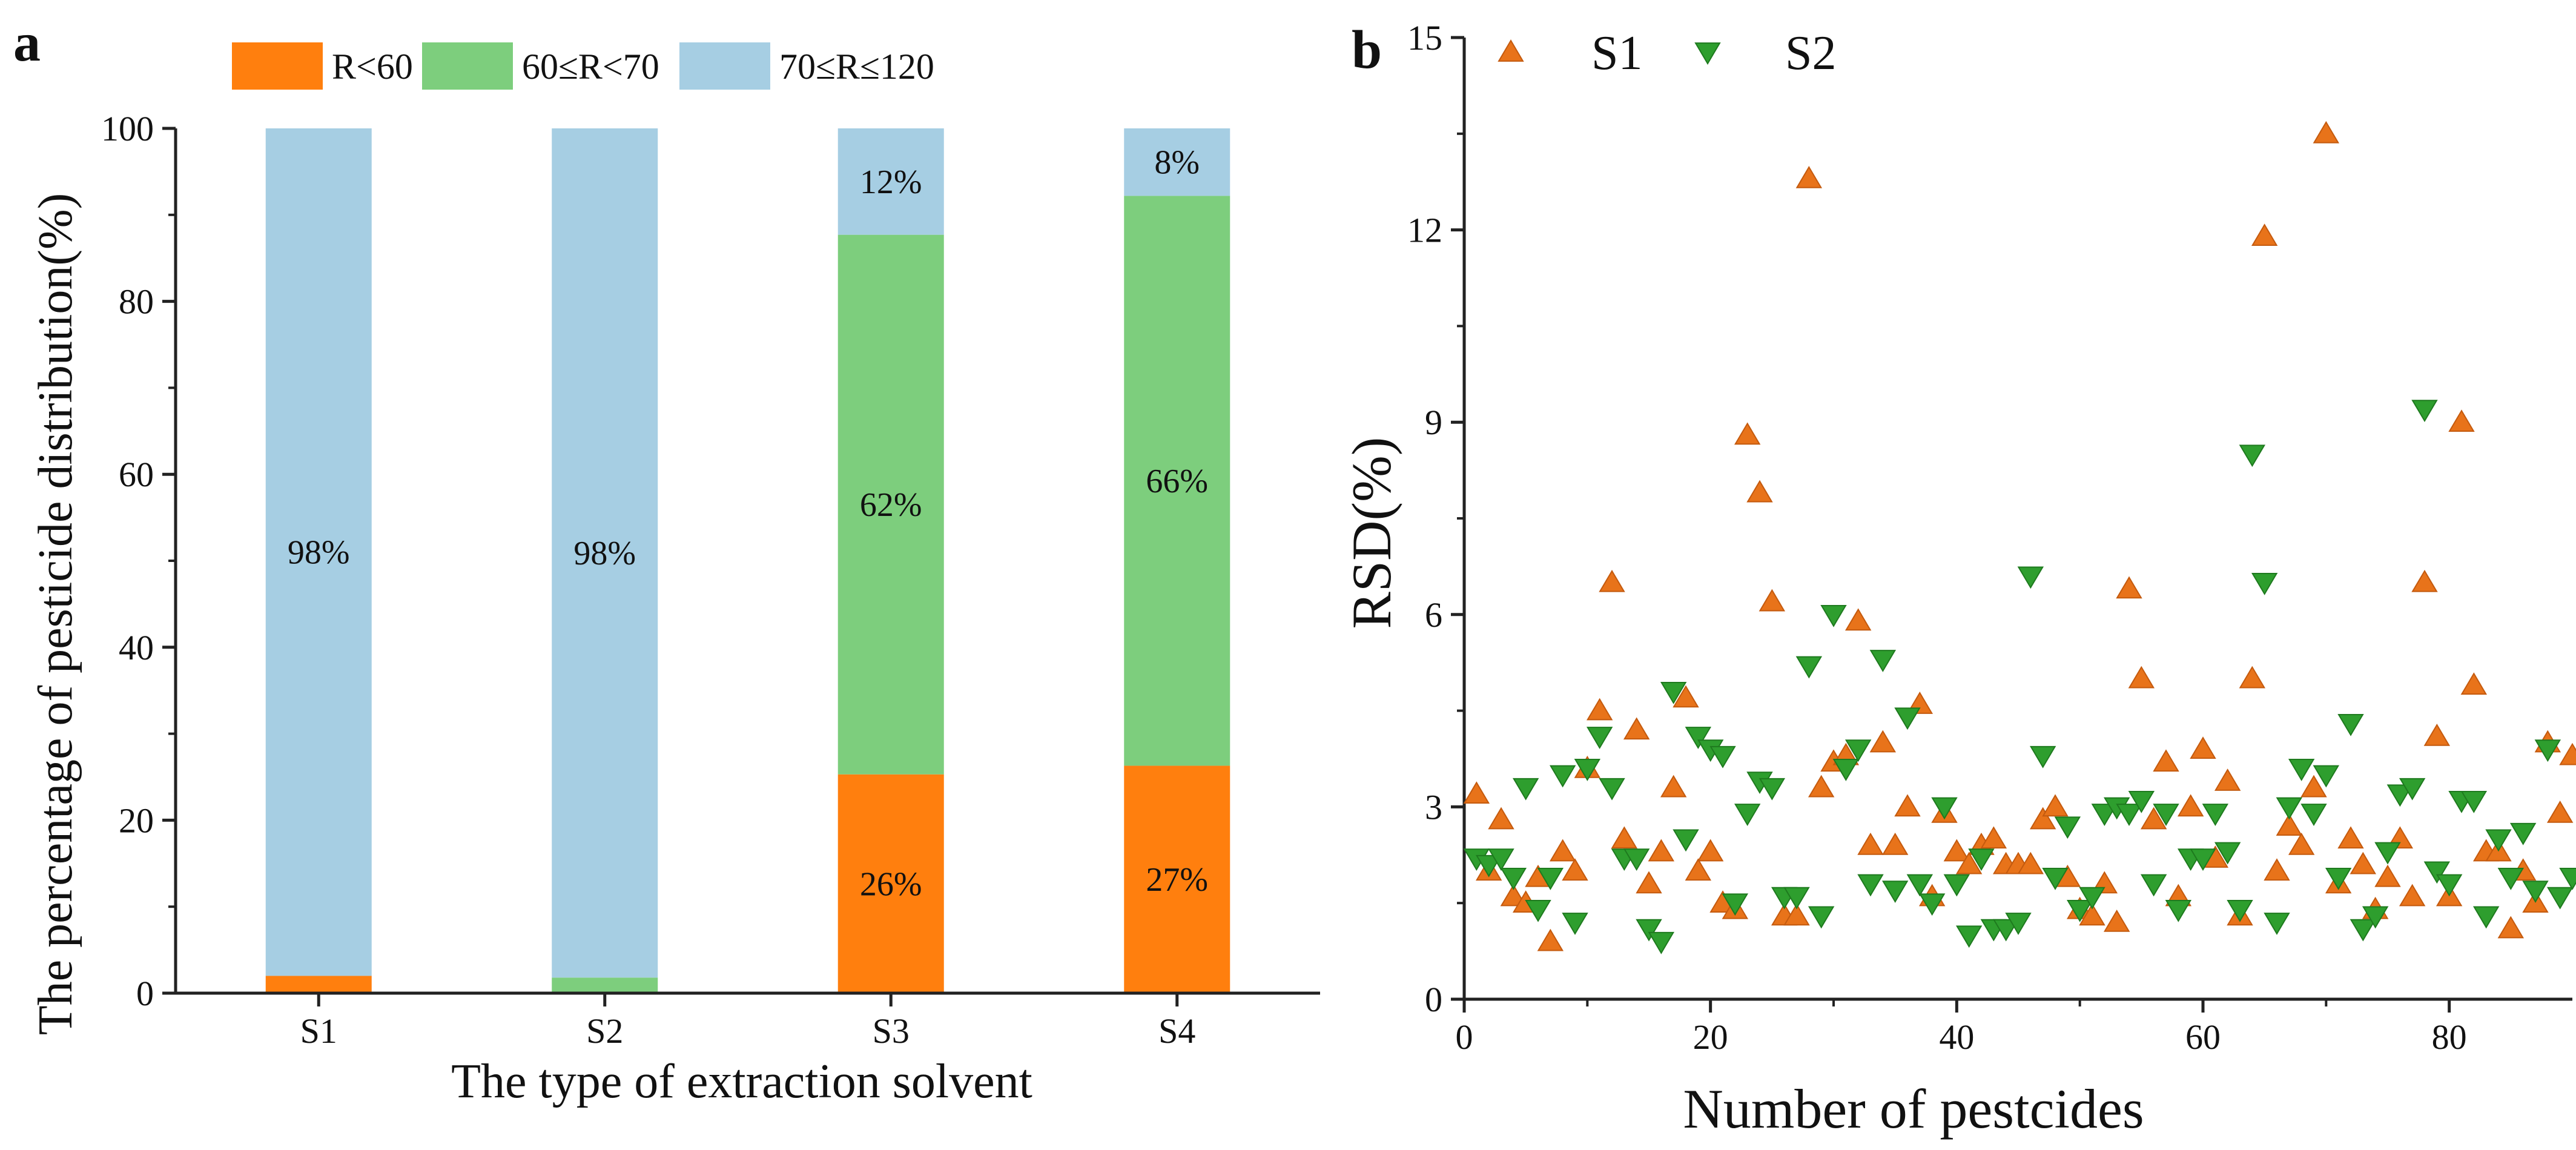 Image resolution: width=2576 pixels, height=1150 pixels. What do you see at coordinates (1177, 162) in the screenshot?
I see `bar-s4-70lerle120` at bounding box center [1177, 162].